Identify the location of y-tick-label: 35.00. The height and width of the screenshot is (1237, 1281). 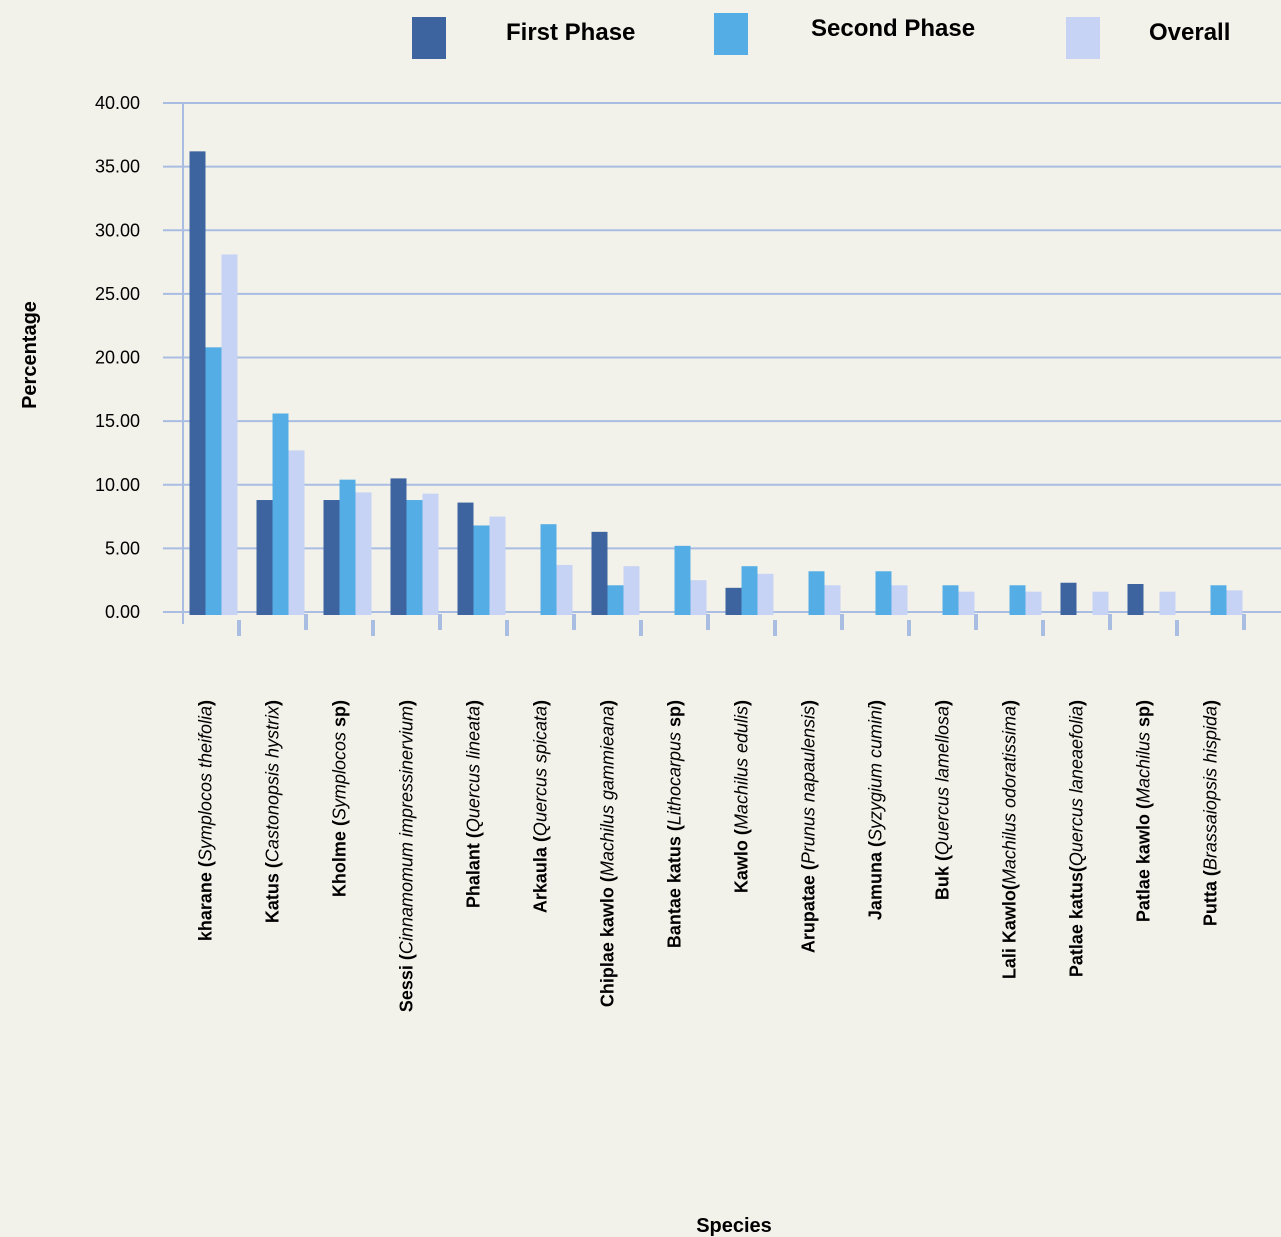
(117, 167).